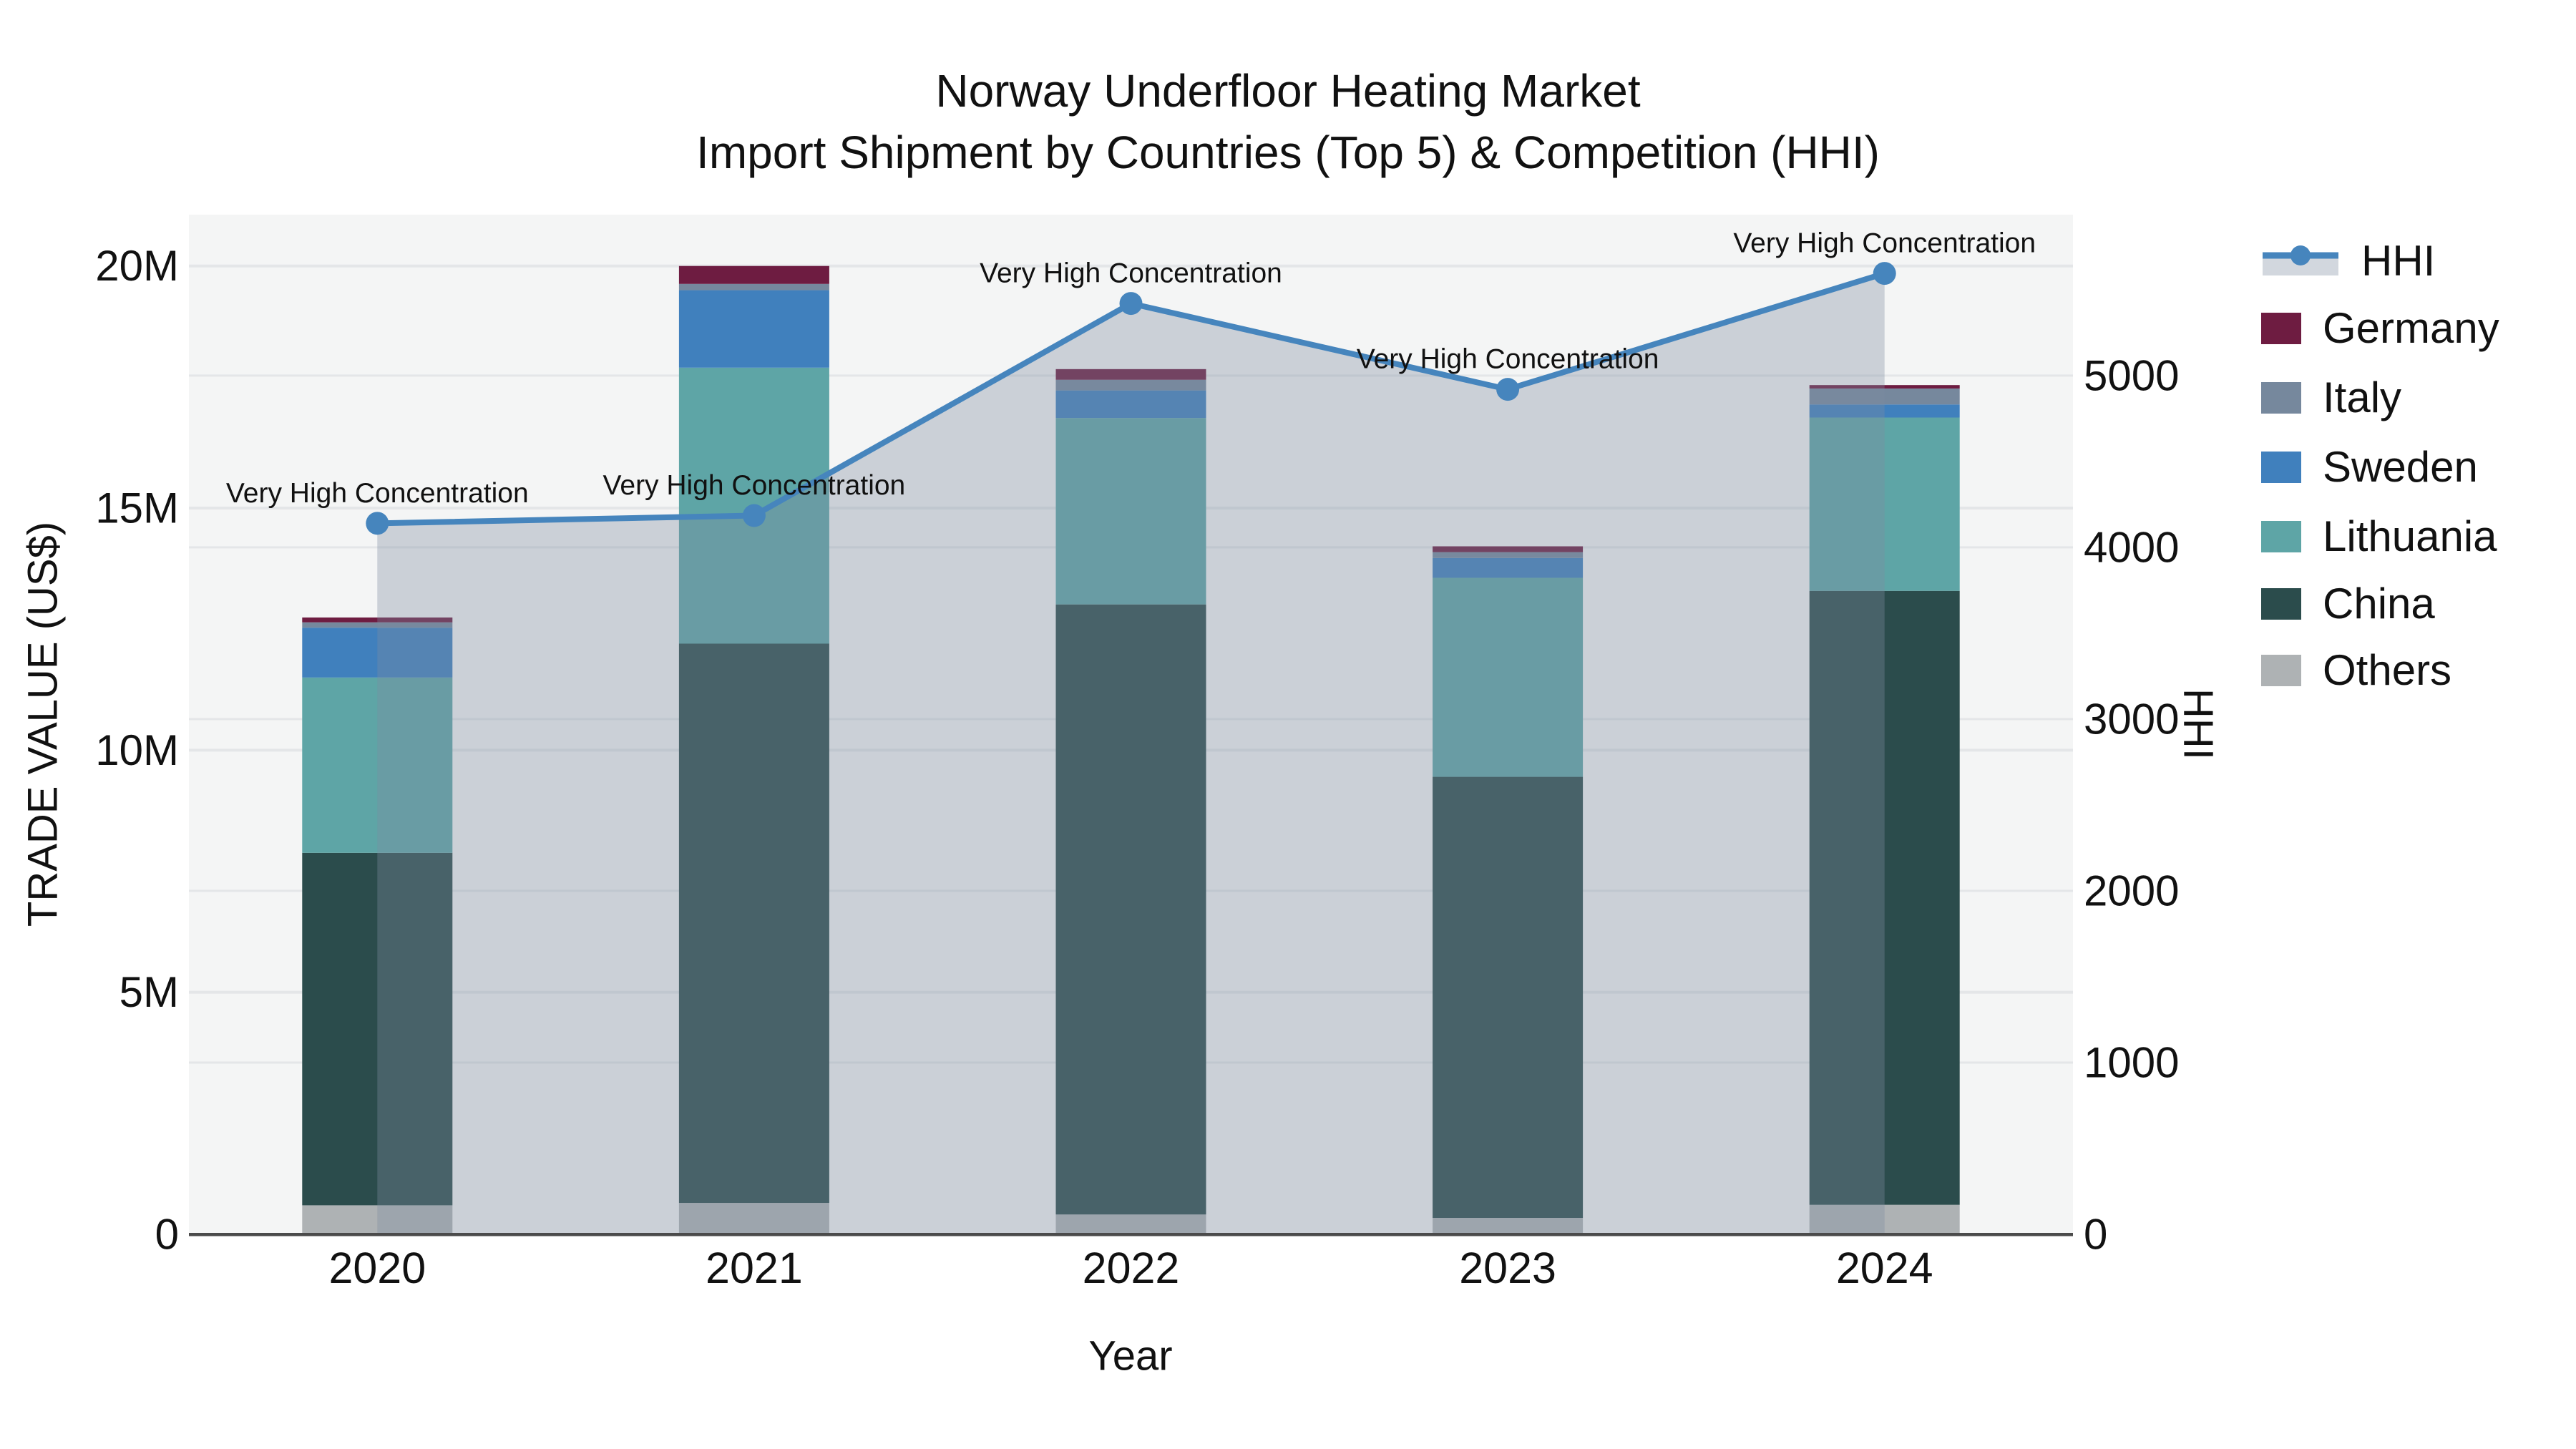 Image resolution: width=2576 pixels, height=1449 pixels. Describe the element at coordinates (1508, 549) in the screenshot. I see `bar-germany-2023` at that location.